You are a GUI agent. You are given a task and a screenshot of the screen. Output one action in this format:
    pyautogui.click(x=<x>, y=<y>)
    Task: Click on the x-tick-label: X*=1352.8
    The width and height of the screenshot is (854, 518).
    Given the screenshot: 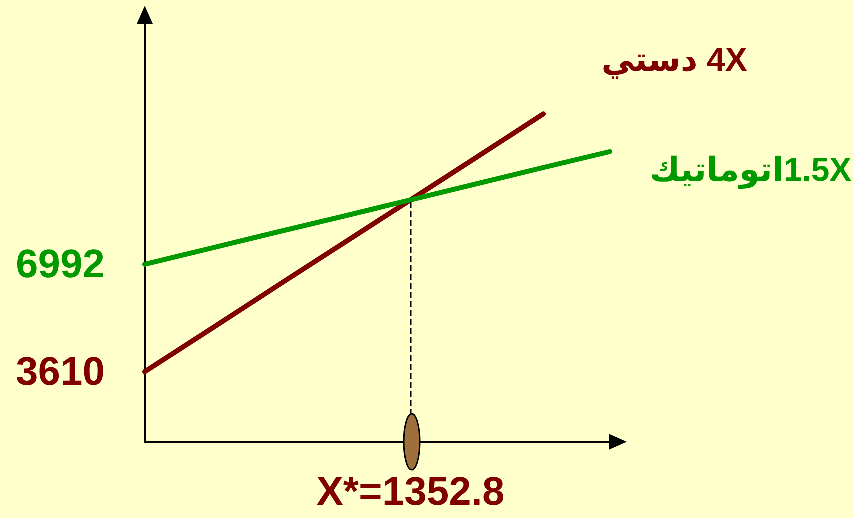 What is the action you would take?
    pyautogui.click(x=410, y=492)
    